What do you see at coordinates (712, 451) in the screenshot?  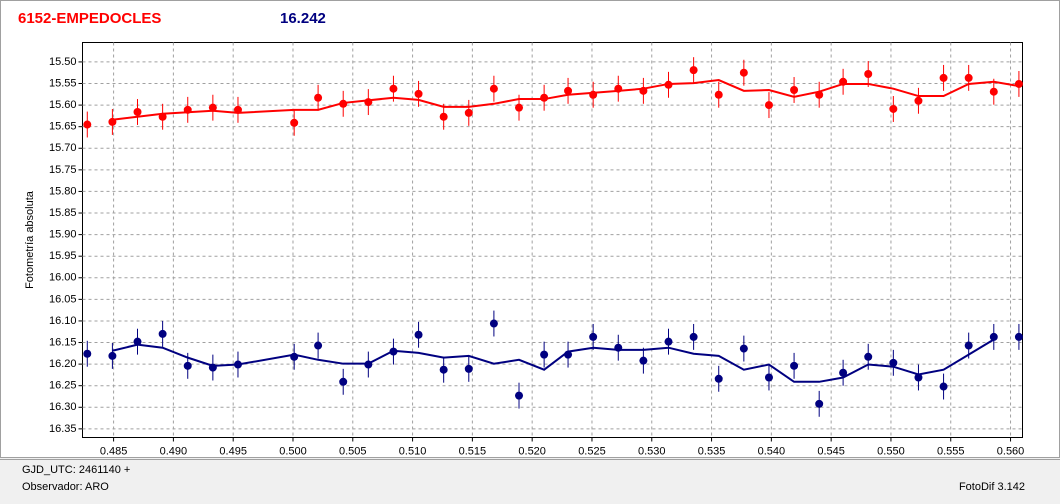 I see `x-tick-label: 0.535` at bounding box center [712, 451].